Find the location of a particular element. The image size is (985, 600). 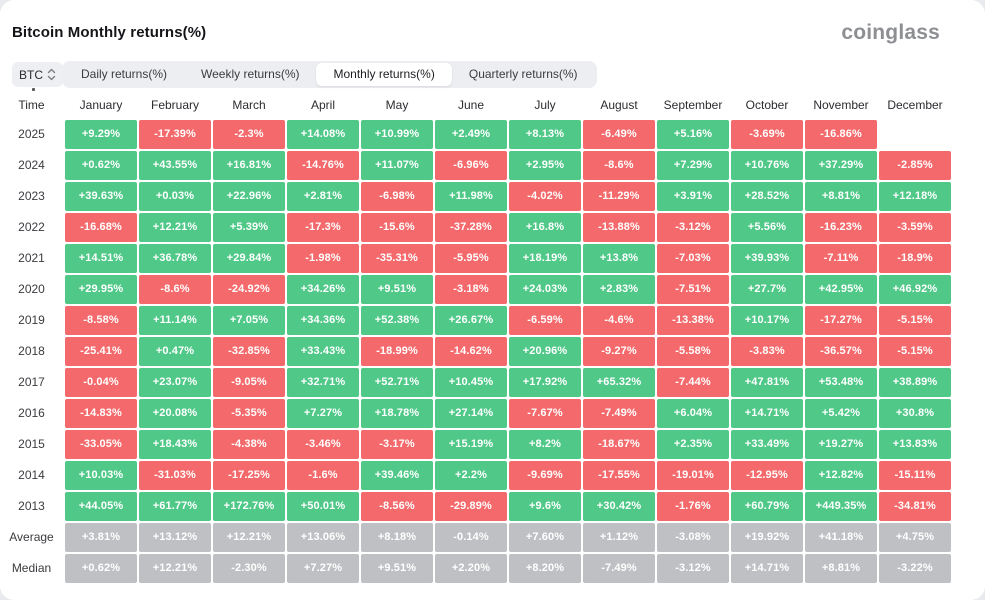

return-cell: +33.49% is located at coordinates (767, 444).